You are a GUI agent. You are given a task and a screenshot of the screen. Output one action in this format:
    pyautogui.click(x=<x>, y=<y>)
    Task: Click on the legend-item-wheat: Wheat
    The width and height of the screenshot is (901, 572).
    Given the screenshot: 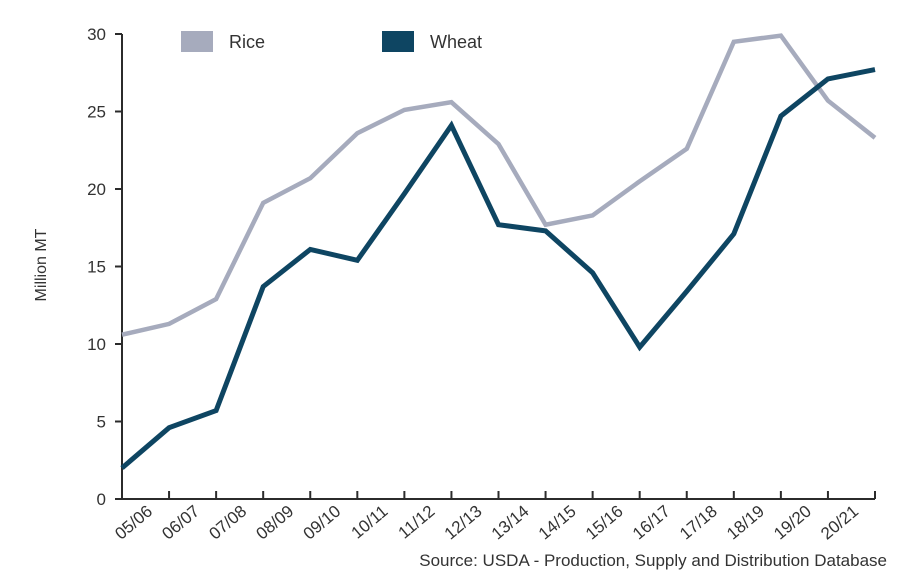 What is the action you would take?
    pyautogui.click(x=432, y=41)
    